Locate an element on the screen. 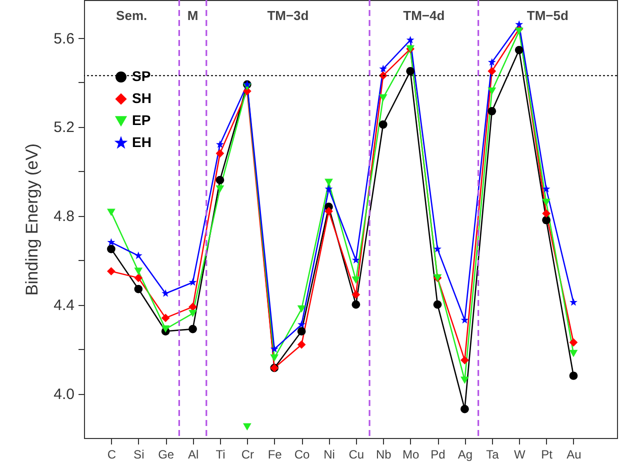 Image resolution: width=623 pixels, height=463 pixels. x-tick-label: Mo is located at coordinates (411, 455).